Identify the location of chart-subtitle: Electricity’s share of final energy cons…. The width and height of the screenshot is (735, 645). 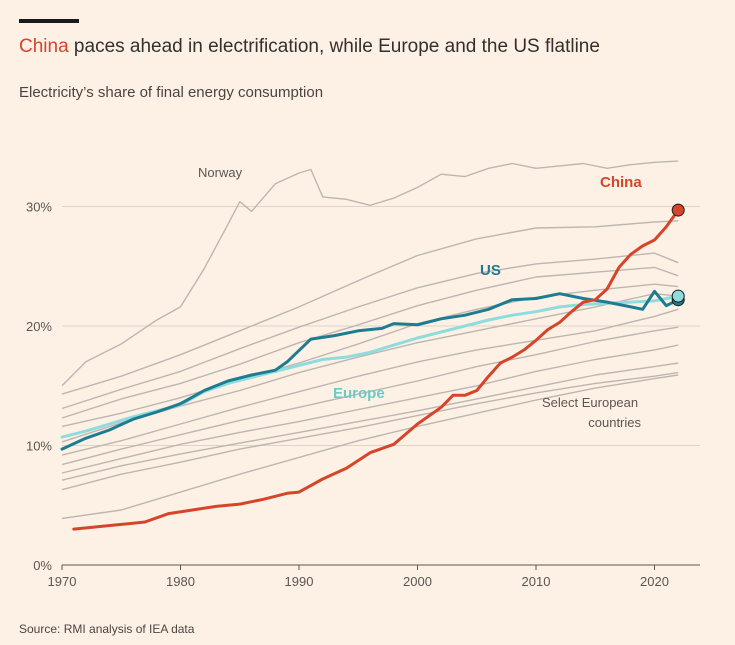
(171, 92).